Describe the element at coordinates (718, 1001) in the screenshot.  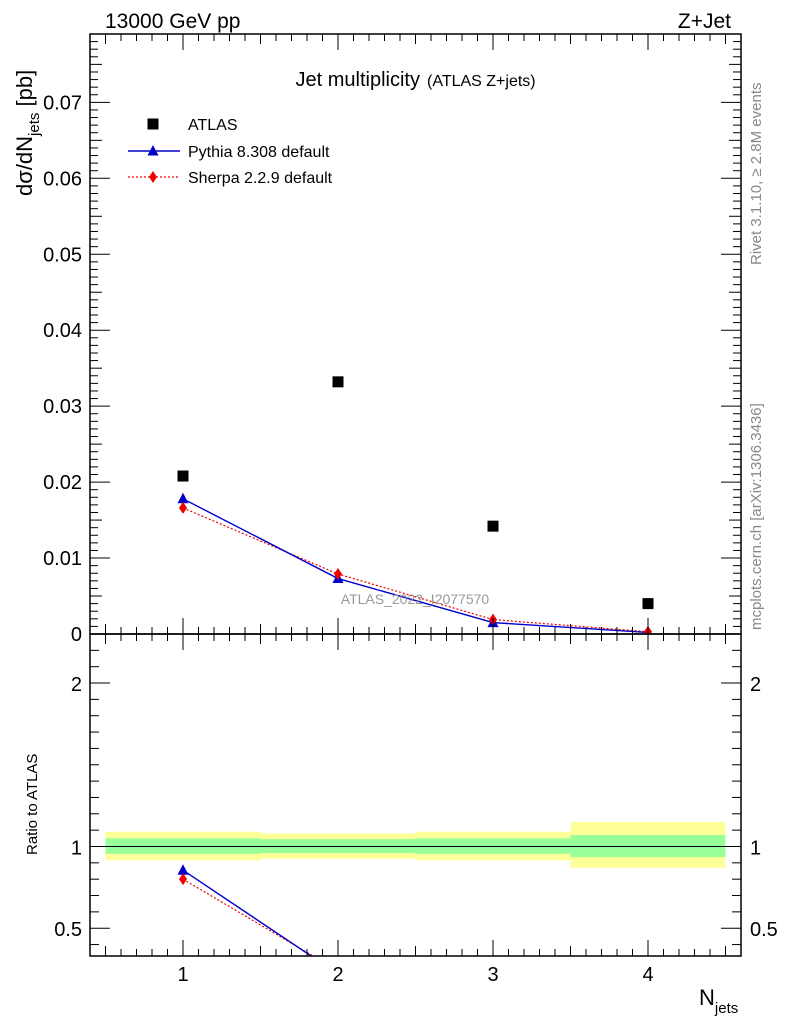
I see `x-axis-label: Njets` at that location.